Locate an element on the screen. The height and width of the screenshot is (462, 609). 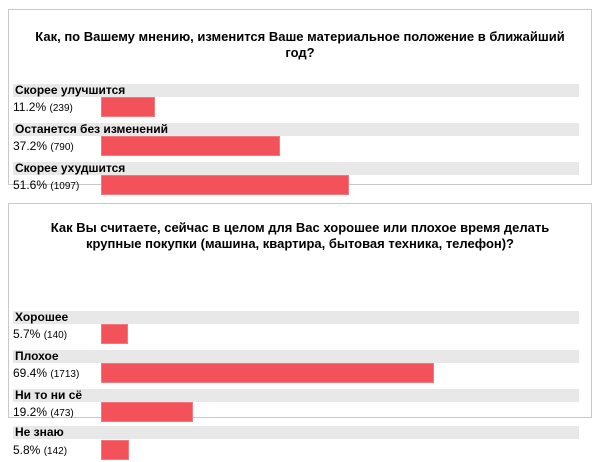
option-count: (140) is located at coordinates (55, 335).